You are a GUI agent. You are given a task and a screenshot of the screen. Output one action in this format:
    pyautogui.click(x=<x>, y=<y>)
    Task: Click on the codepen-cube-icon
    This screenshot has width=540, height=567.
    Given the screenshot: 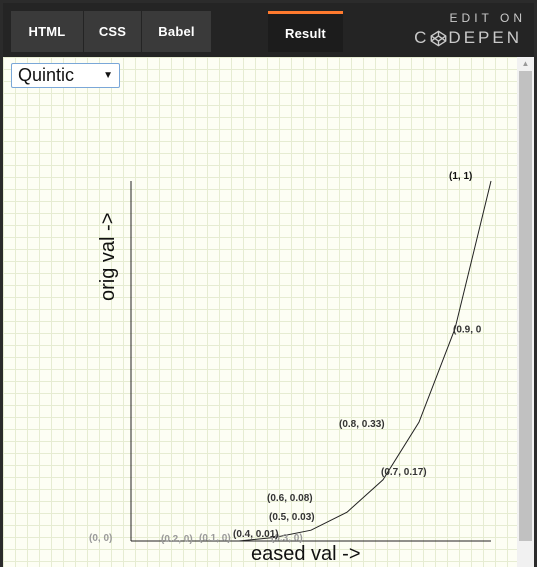 What is the action you would take?
    pyautogui.click(x=439, y=38)
    